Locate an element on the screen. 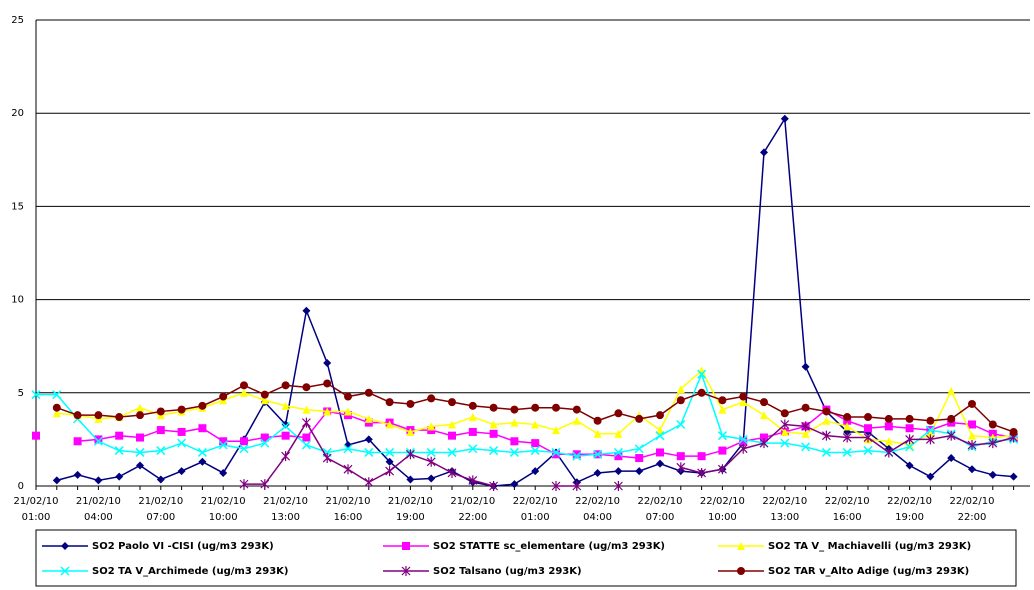 This screenshot has width=1034, height=590. x-tick-label: 22/02/10 07:00 is located at coordinates (660, 509).